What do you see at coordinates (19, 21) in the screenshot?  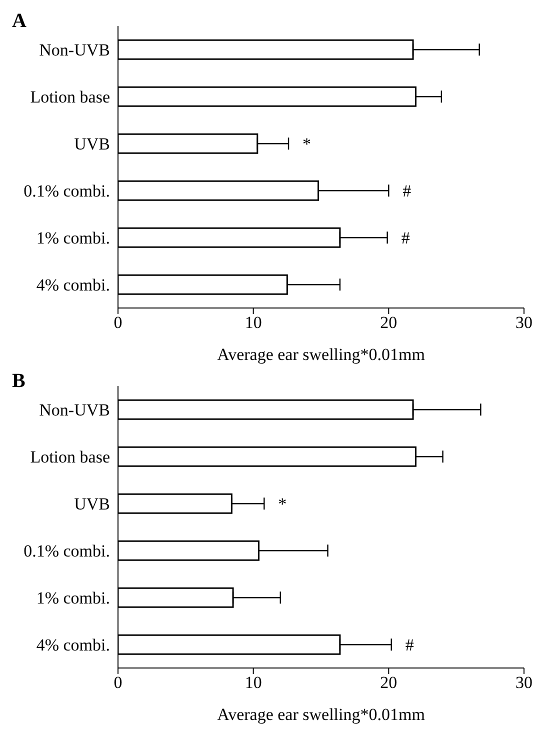 I see `chart-title: A` at bounding box center [19, 21].